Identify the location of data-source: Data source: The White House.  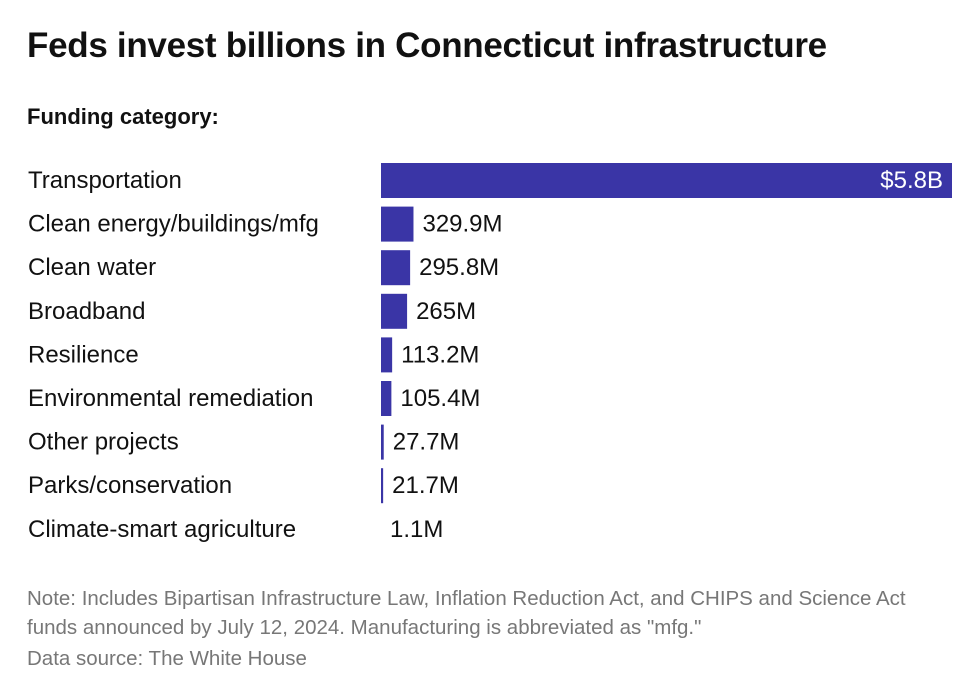
(167, 658).